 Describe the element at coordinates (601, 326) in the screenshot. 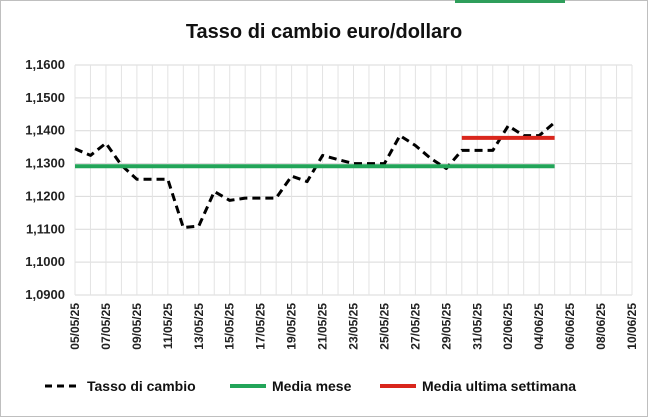

I see `x-tick-label: 08/06/25` at that location.